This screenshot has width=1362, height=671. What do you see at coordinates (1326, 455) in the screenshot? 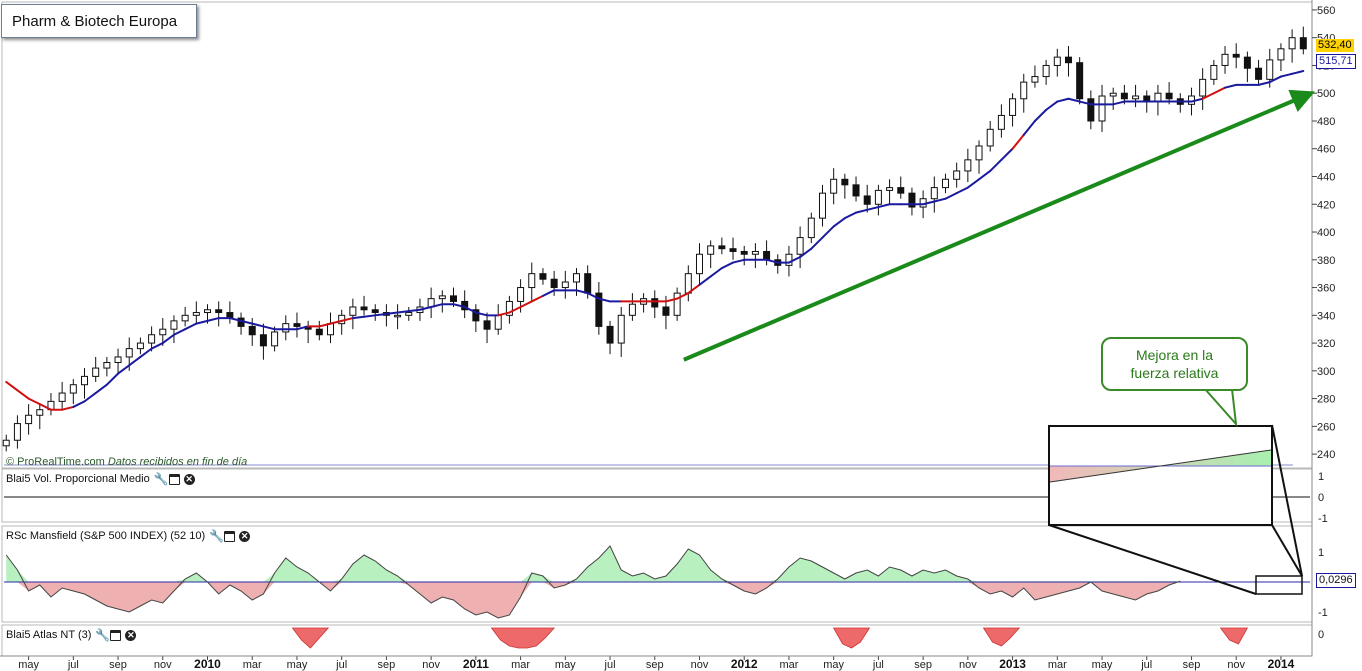
I see `price-tick-label: 240` at bounding box center [1326, 455].